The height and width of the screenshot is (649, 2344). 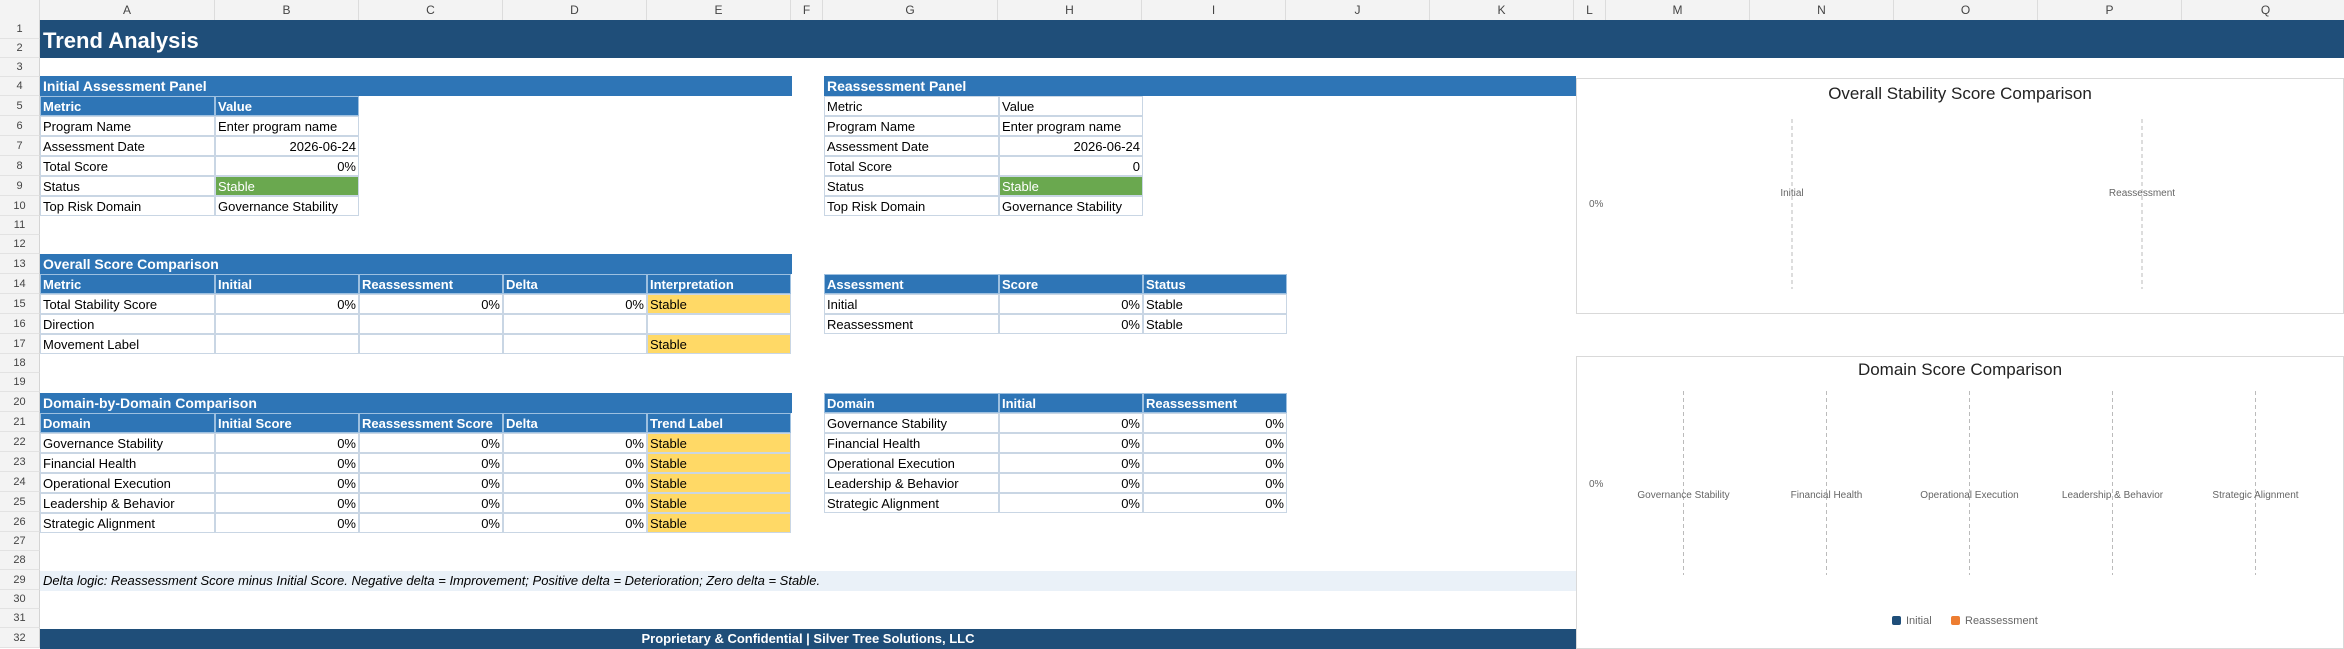 What do you see at coordinates (2110, 10) in the screenshot?
I see `column-header-p: P` at bounding box center [2110, 10].